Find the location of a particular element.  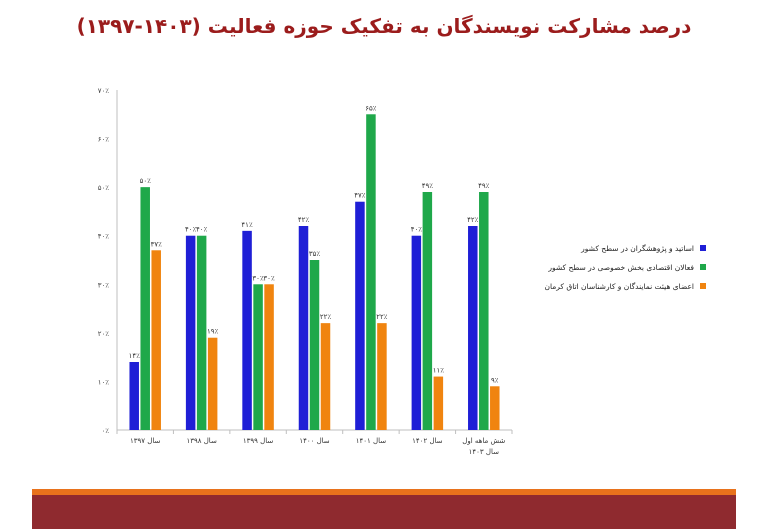

y-tick-label: ۴۰٪ is located at coordinates (104, 237).